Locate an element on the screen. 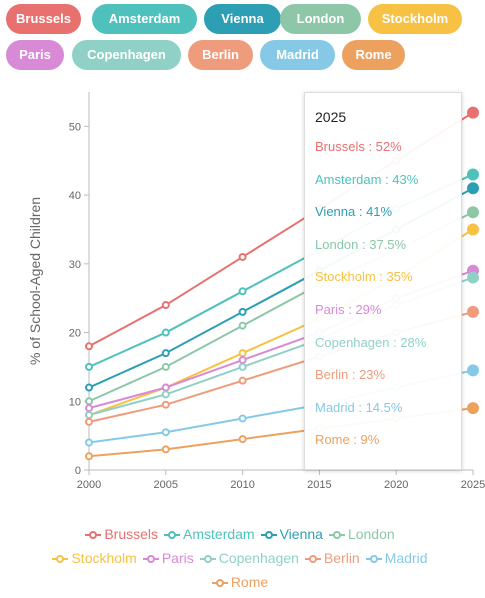 The height and width of the screenshot is (598, 485). legend-item-madrid: Madrid is located at coordinates (396, 558).